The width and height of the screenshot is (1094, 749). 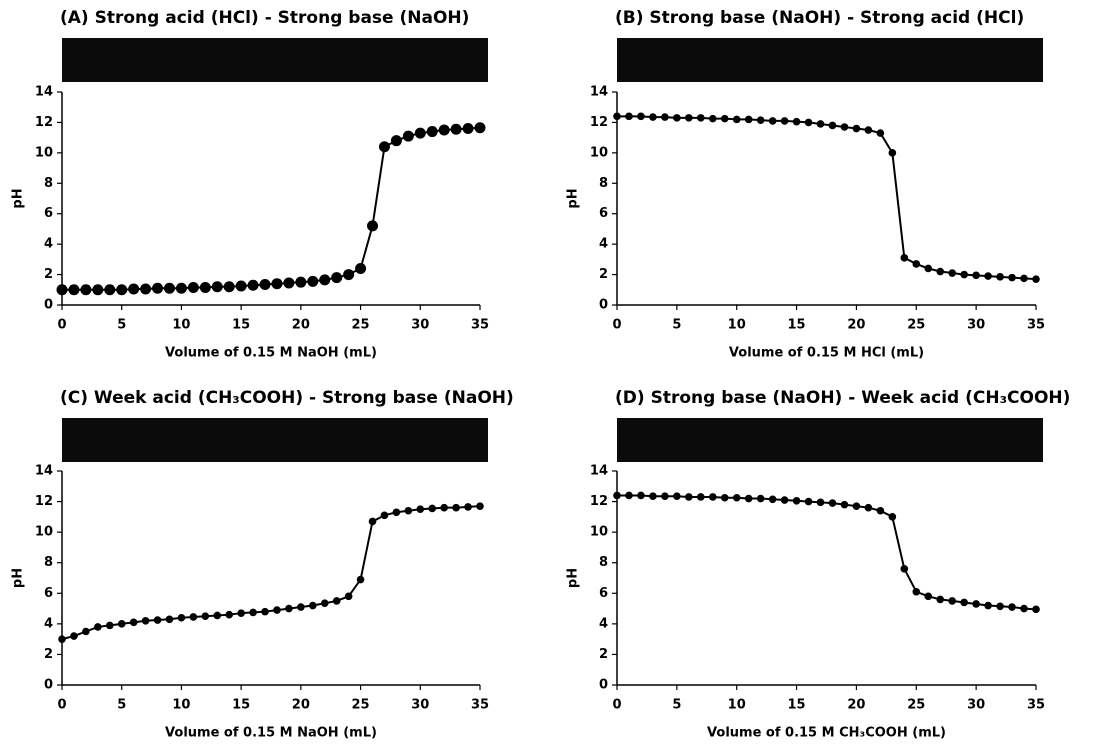 I want to click on y-tick-label: 0, so click(x=48, y=685).